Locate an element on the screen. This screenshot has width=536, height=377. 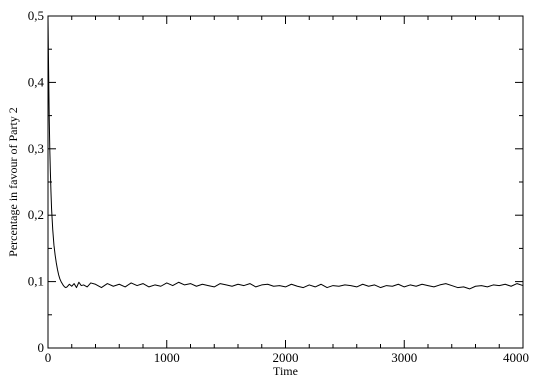
y-tick-label: 0 is located at coordinates (41, 347).